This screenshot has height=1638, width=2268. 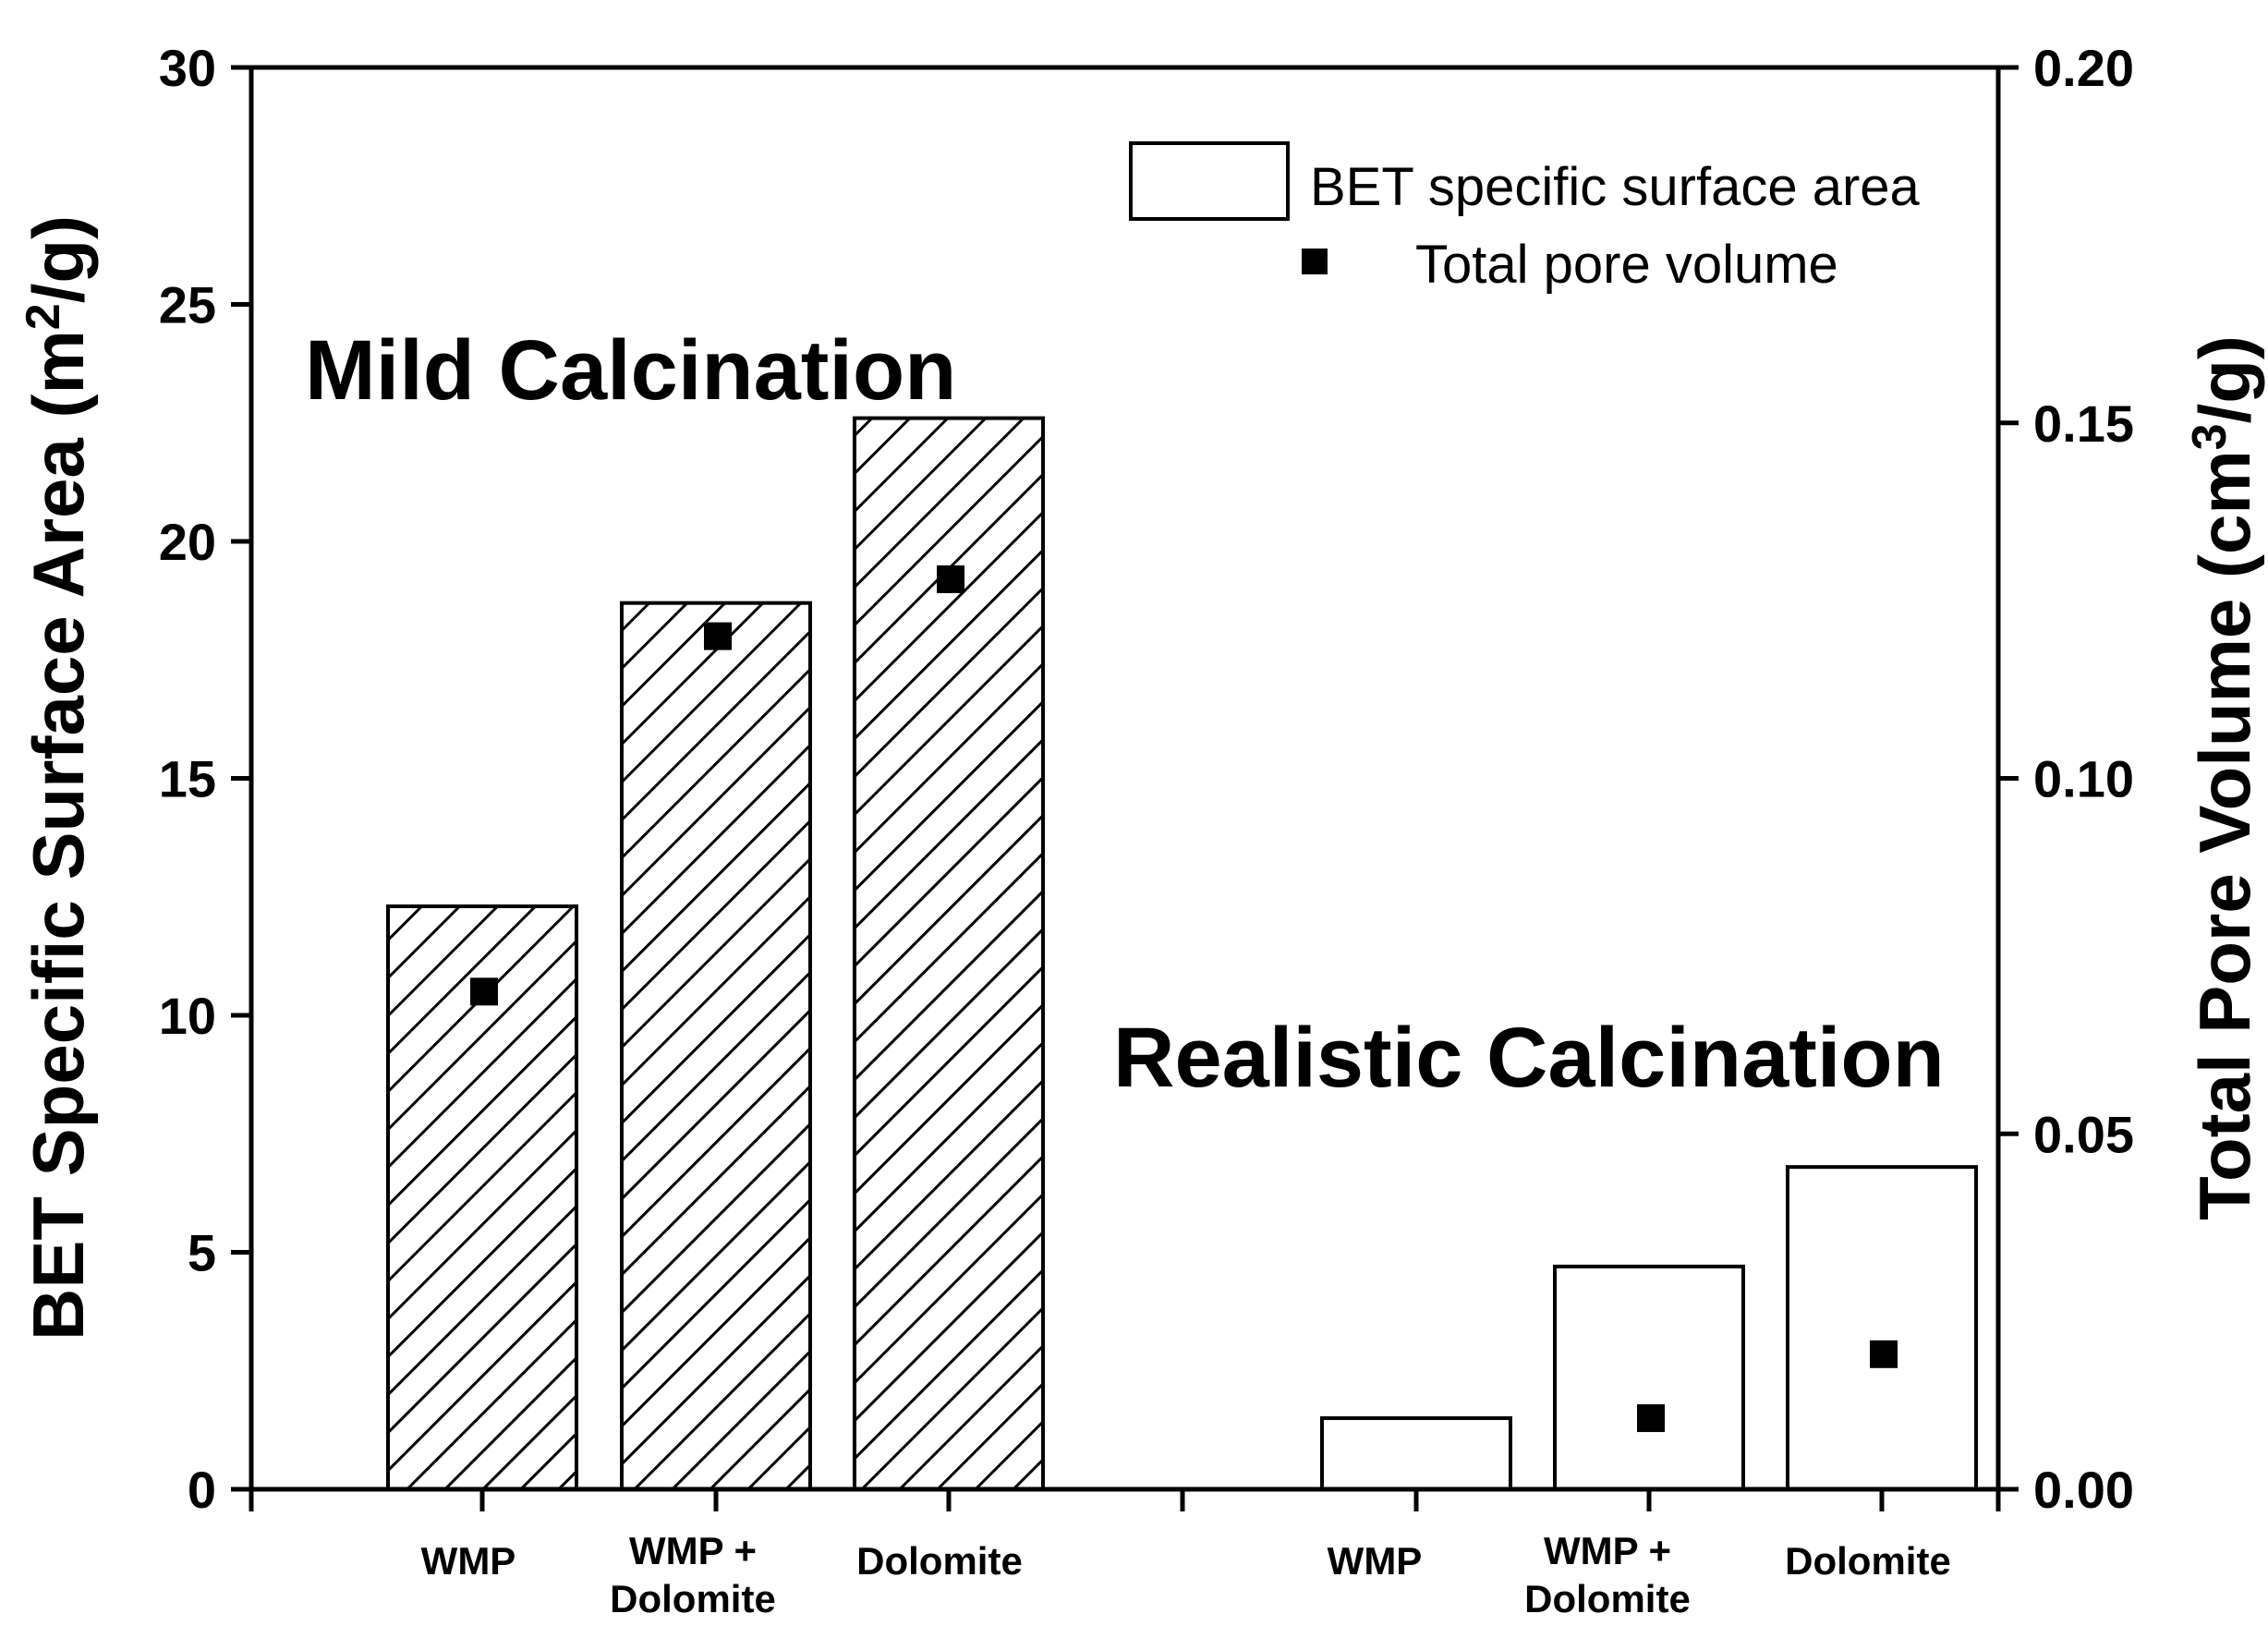 What do you see at coordinates (1626, 265) in the screenshot?
I see `legend-label-pore: Total pore volume` at bounding box center [1626, 265].